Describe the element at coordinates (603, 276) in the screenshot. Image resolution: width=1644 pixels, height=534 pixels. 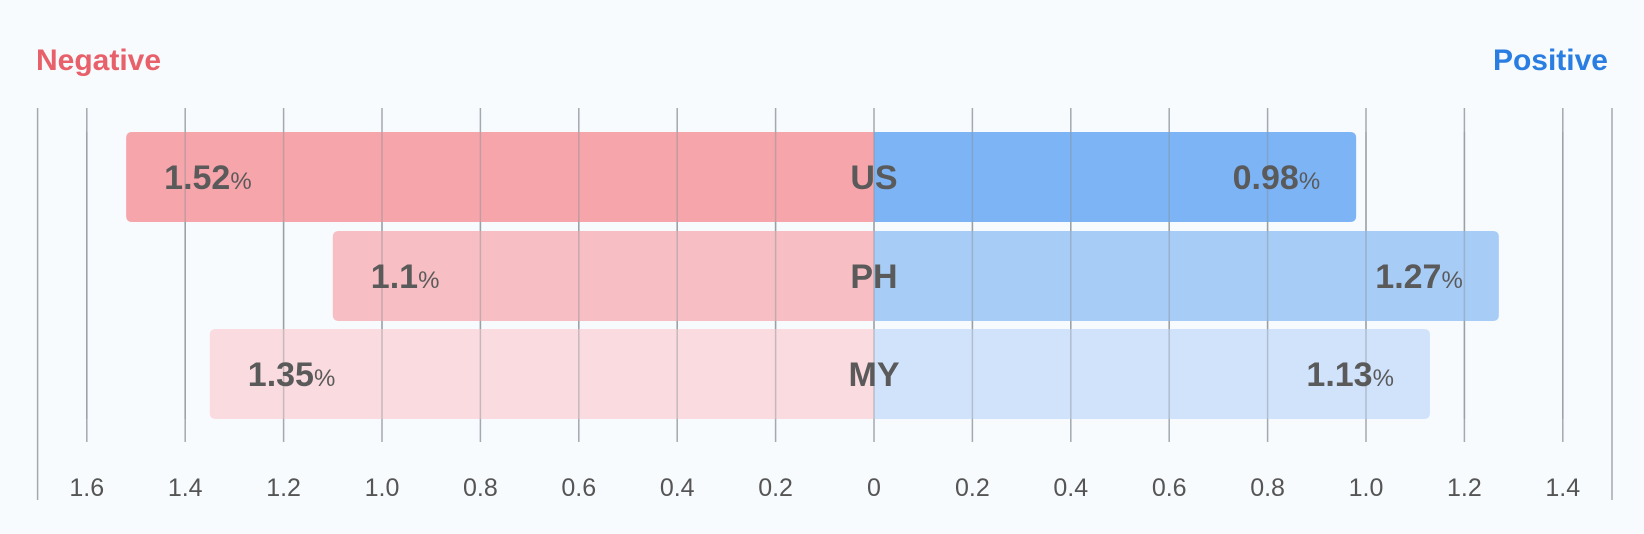
I see `negative-bar-ph` at that location.